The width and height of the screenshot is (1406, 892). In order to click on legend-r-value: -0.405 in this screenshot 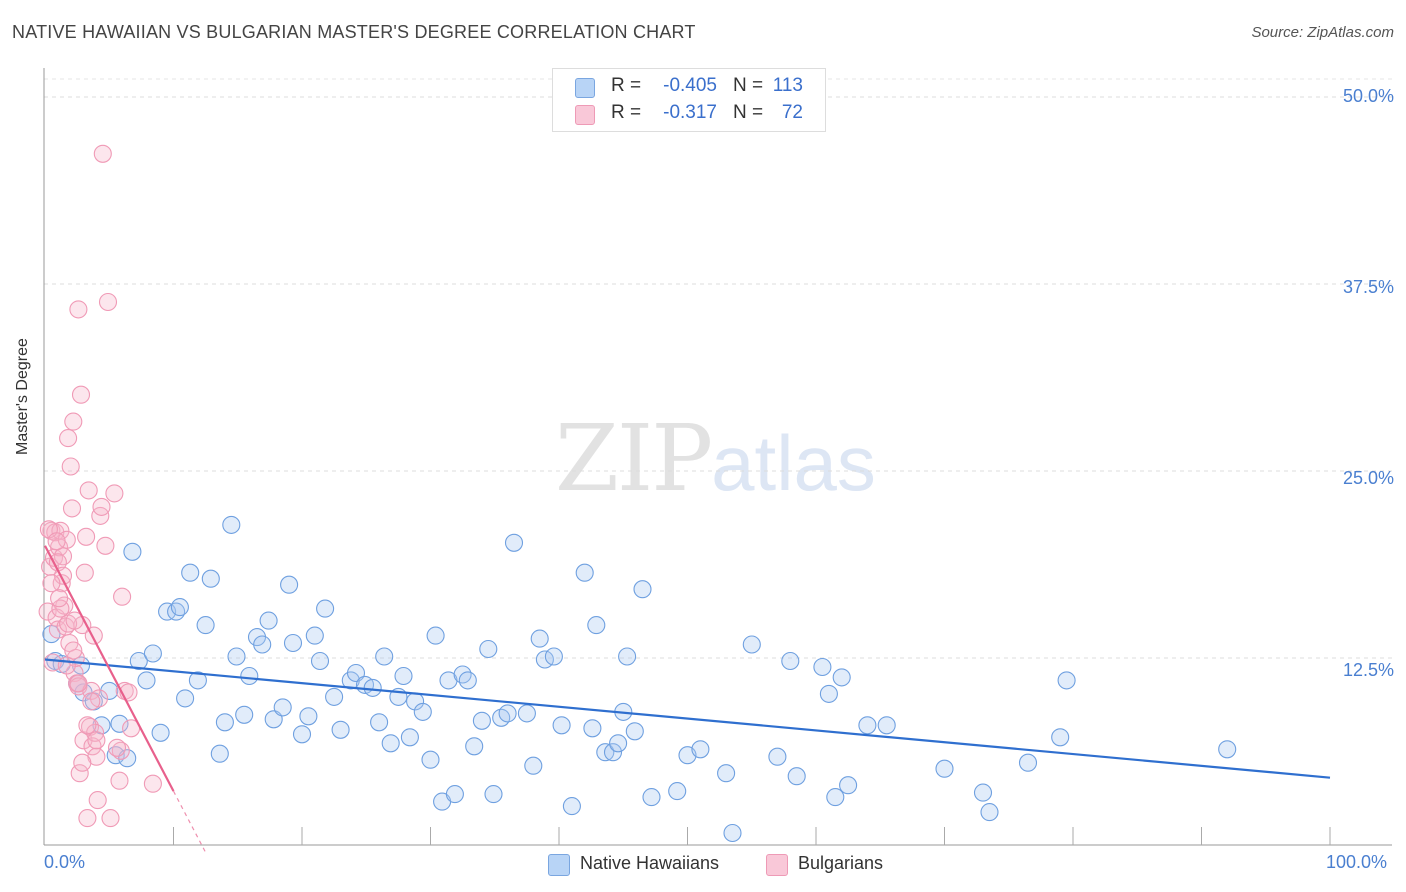, I will do `click(690, 85)`.